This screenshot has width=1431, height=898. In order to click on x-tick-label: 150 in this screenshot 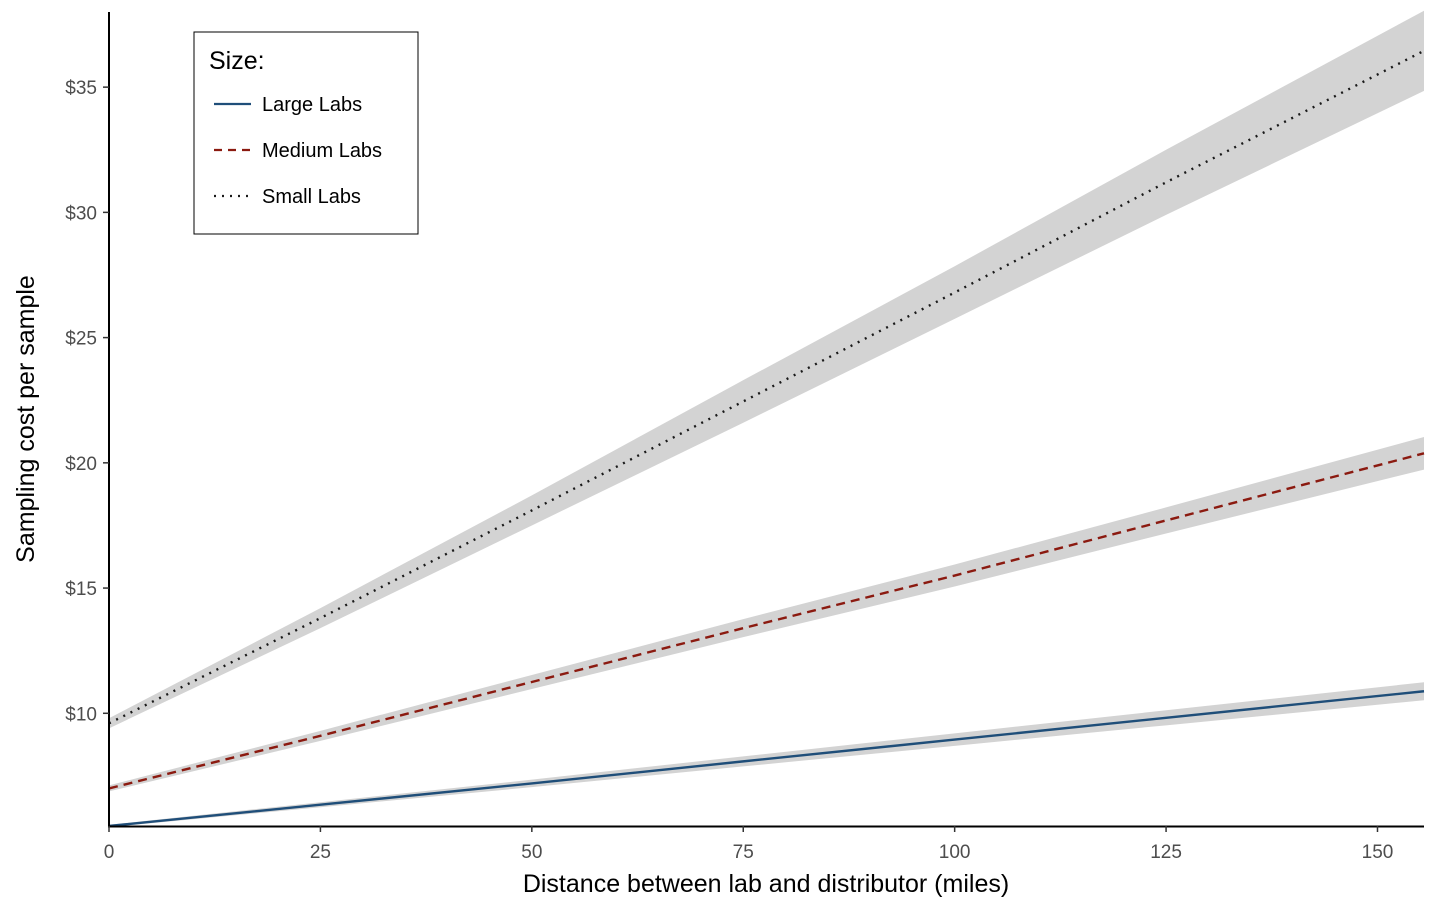, I will do `click(1378, 852)`.